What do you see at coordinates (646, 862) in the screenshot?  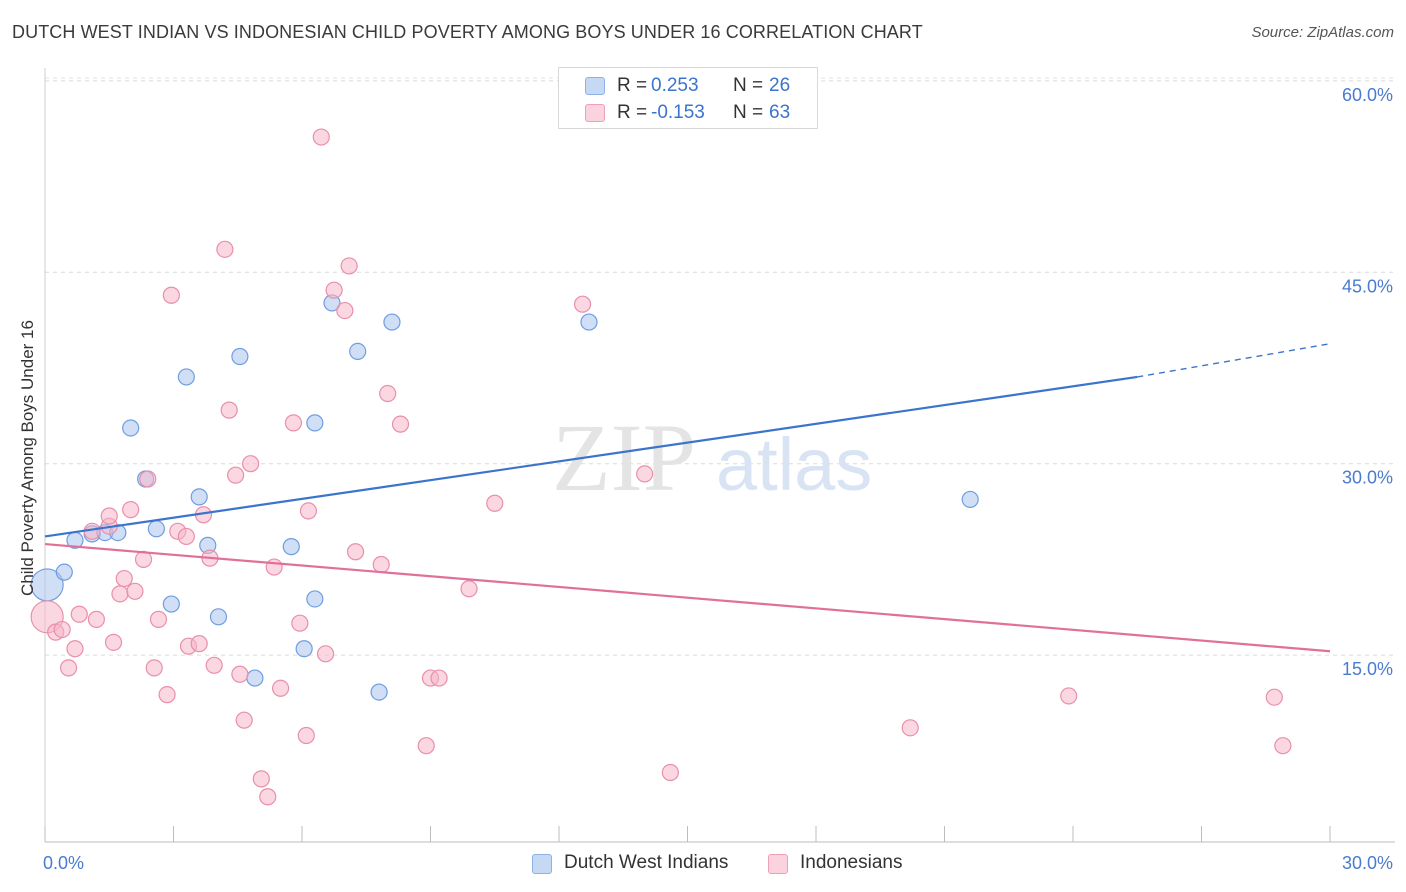 I see `bottom-legend-label: Dutch West Indians` at bounding box center [646, 862].